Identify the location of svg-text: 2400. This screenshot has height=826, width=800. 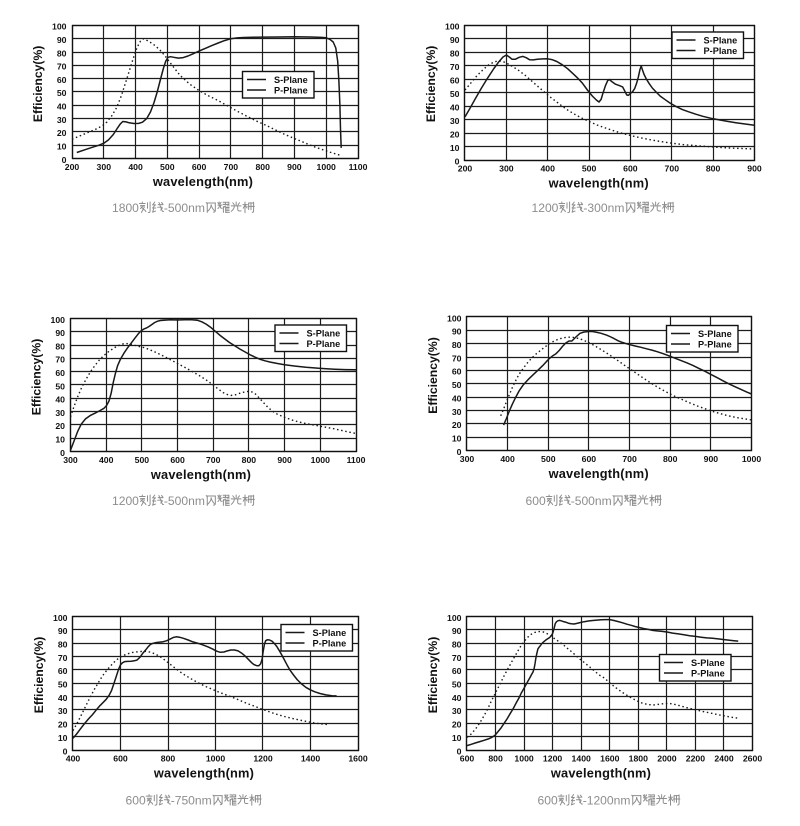
(723, 758).